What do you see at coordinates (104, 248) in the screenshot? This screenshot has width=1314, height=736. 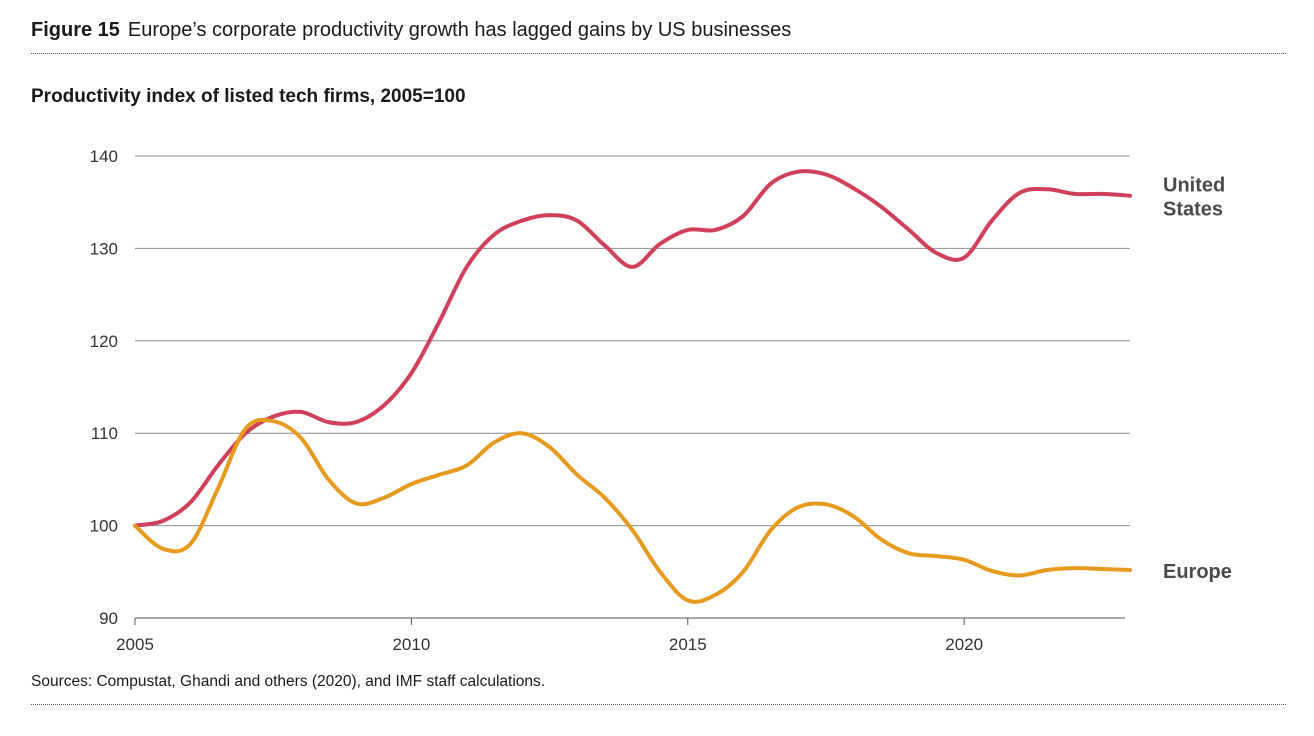 I see `y-tick-label-130: 130` at bounding box center [104, 248].